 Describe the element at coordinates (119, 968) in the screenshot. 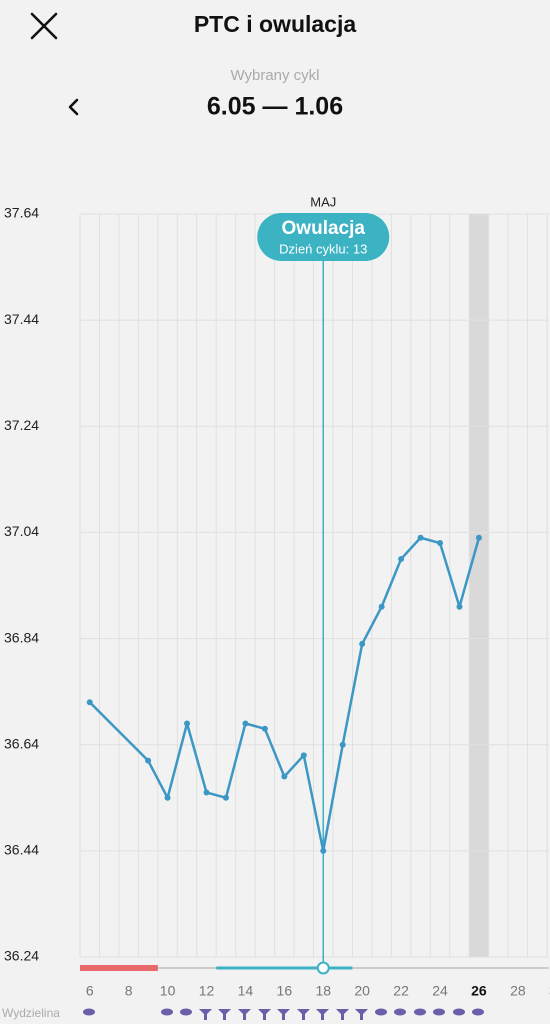

I see `period-bar` at that location.